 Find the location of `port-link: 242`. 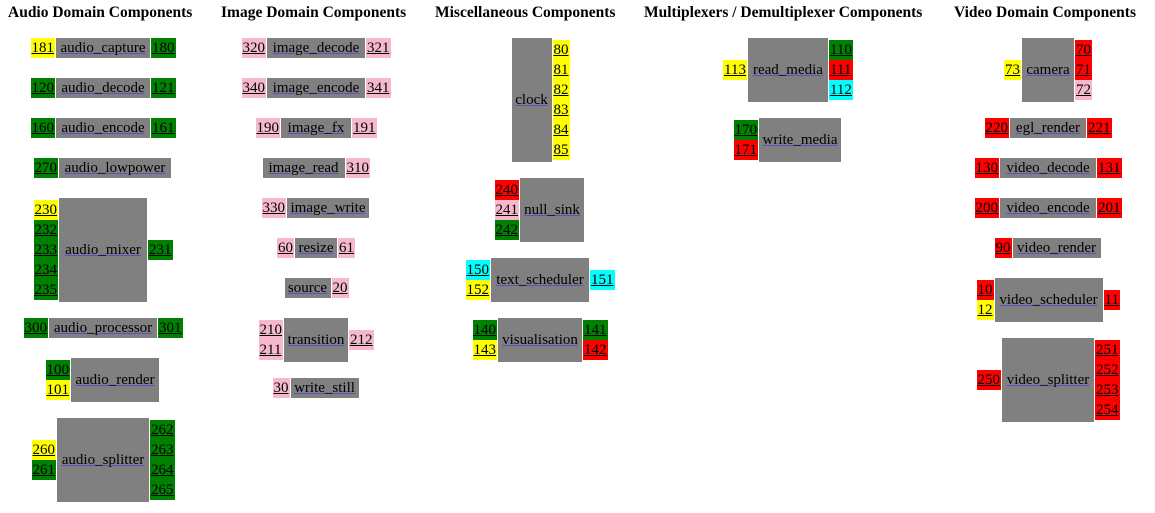

port-link: 242 is located at coordinates (506, 230).